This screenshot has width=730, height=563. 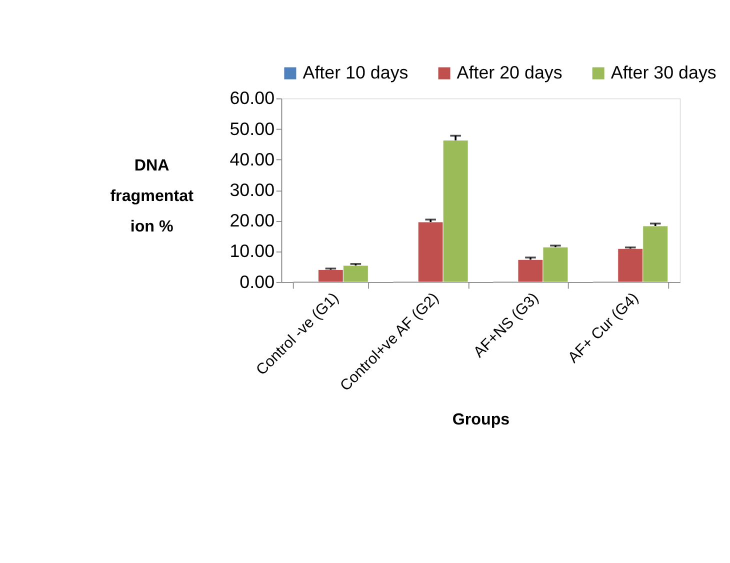 I want to click on legend-label: After 20 days, so click(x=509, y=72).